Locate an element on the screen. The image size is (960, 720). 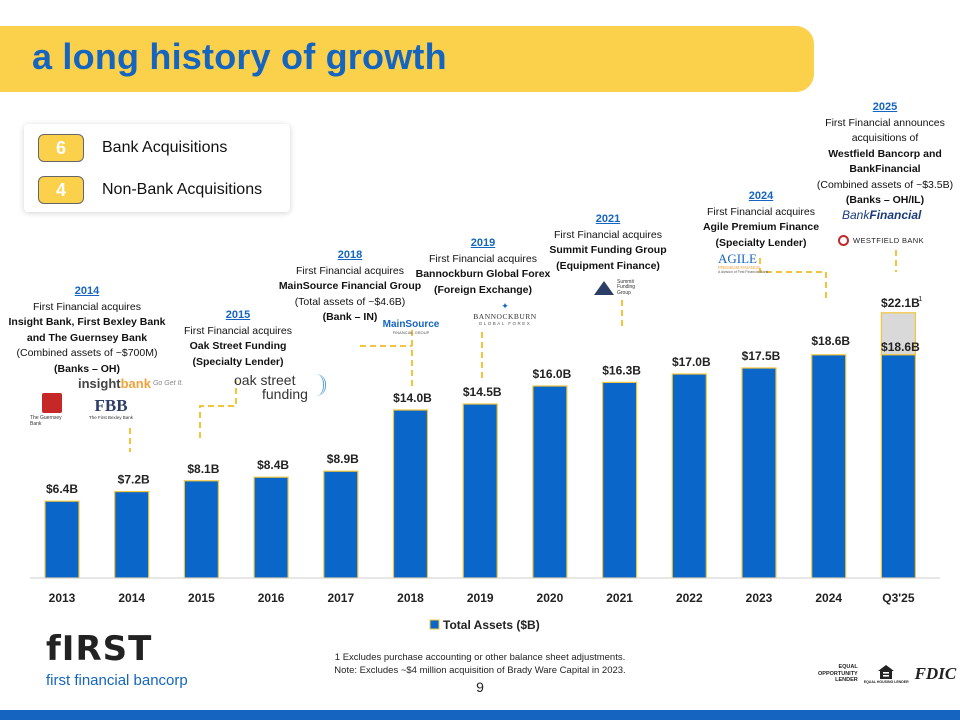
data-label: $8.1B is located at coordinates (203, 469).